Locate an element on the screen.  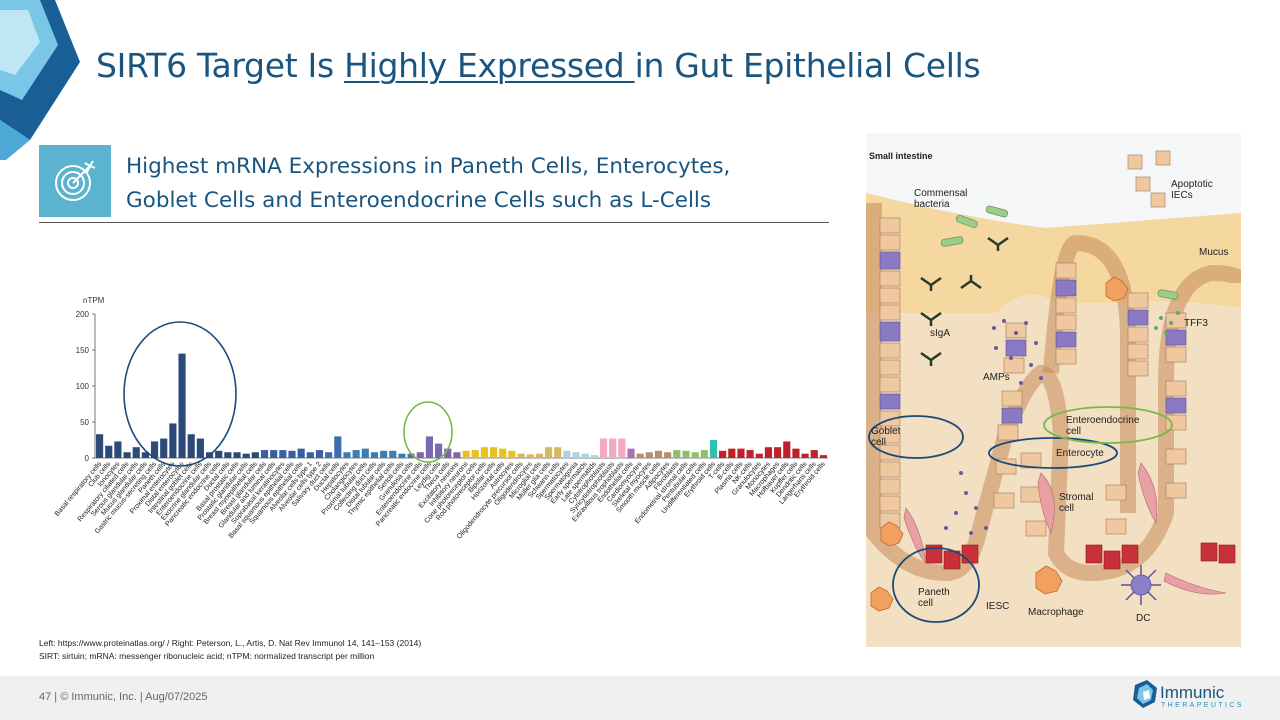
logo-name: Immunic is located at coordinates (1192, 692).